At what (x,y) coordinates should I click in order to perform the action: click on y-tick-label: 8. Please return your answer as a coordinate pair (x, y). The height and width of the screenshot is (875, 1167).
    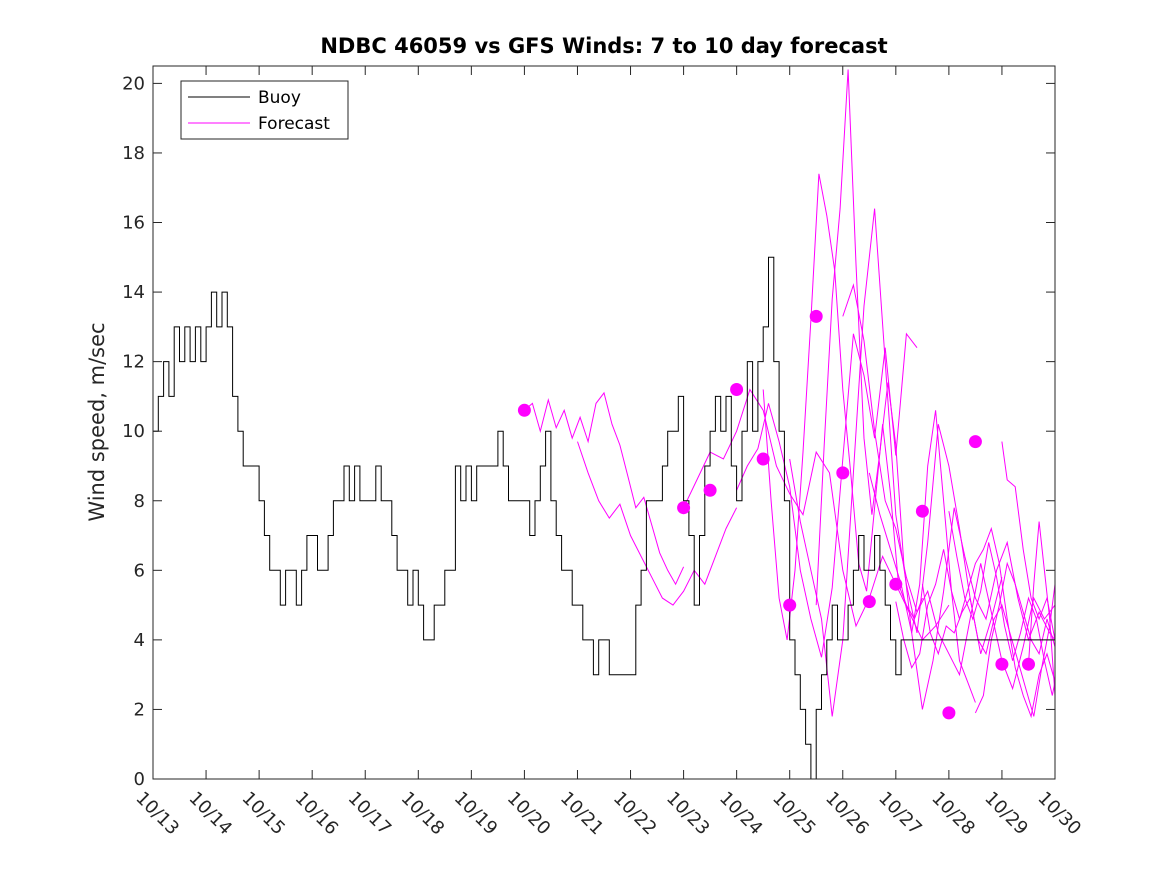
    Looking at the image, I should click on (139, 501).